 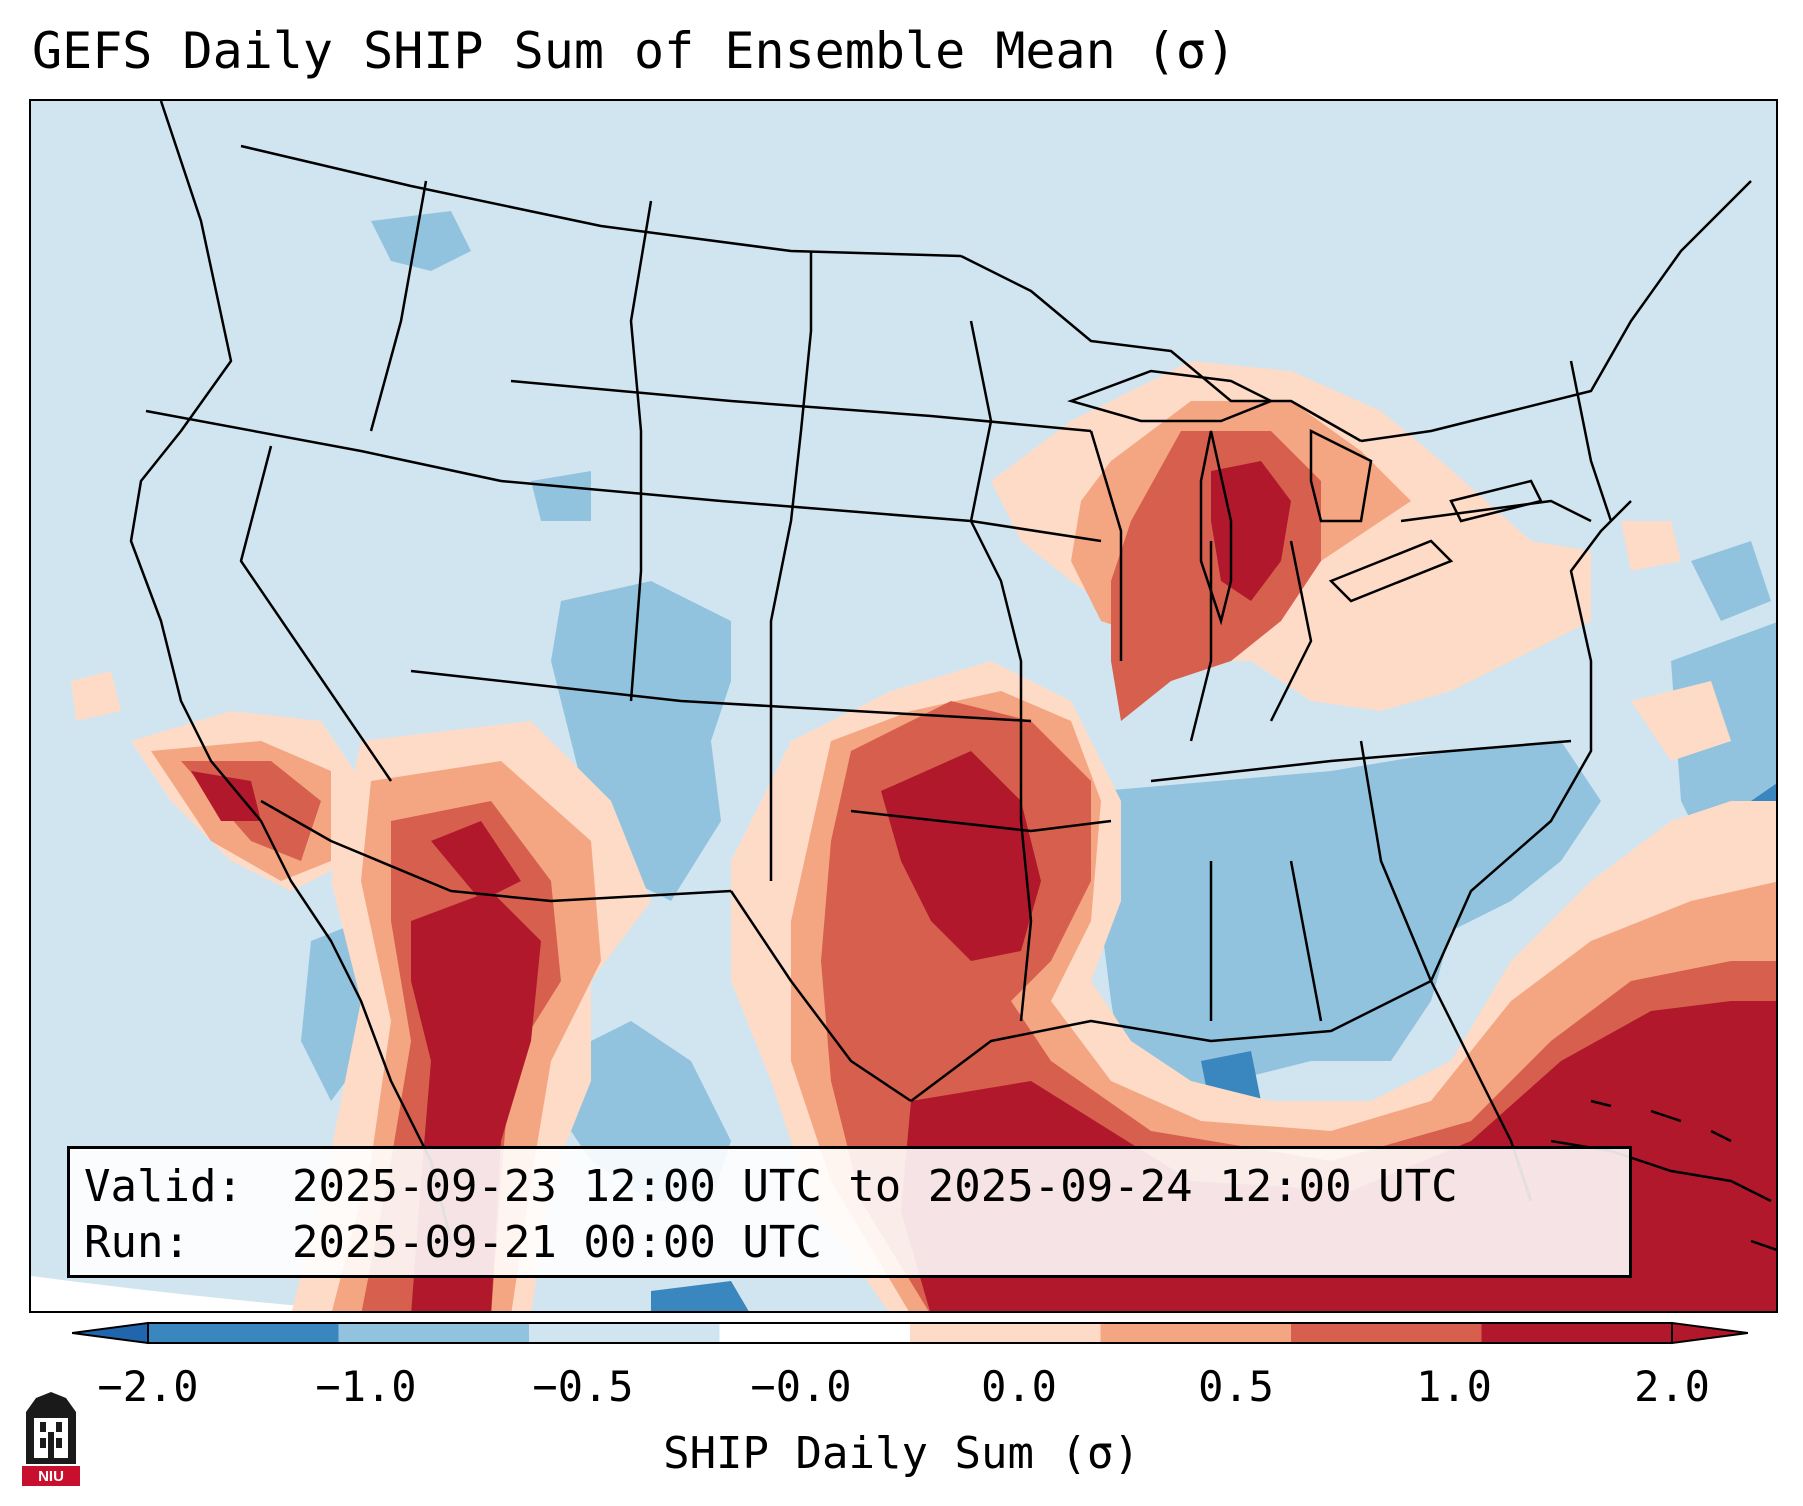 I want to click on mississippi-line, so click(x=1001, y=671).